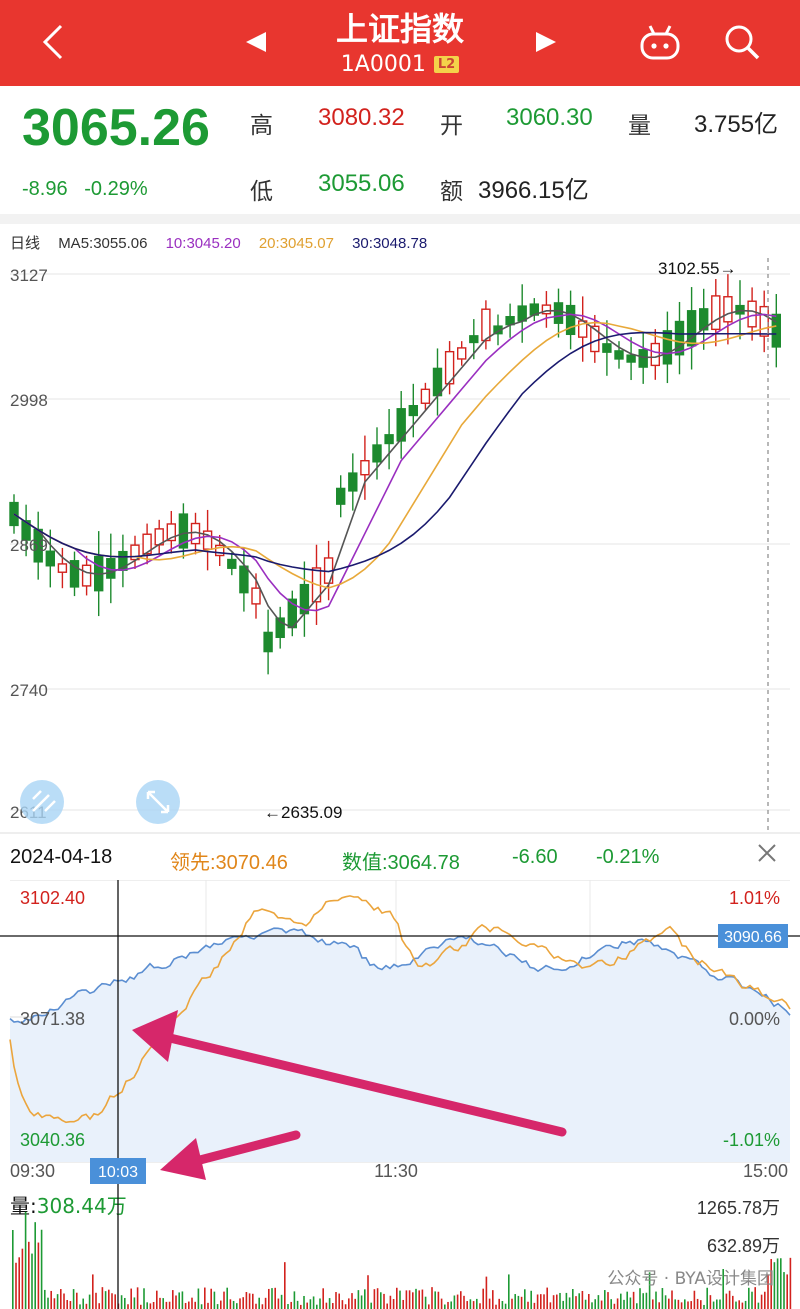  I want to click on y-mid-label: 3071.38, so click(52, 1019).